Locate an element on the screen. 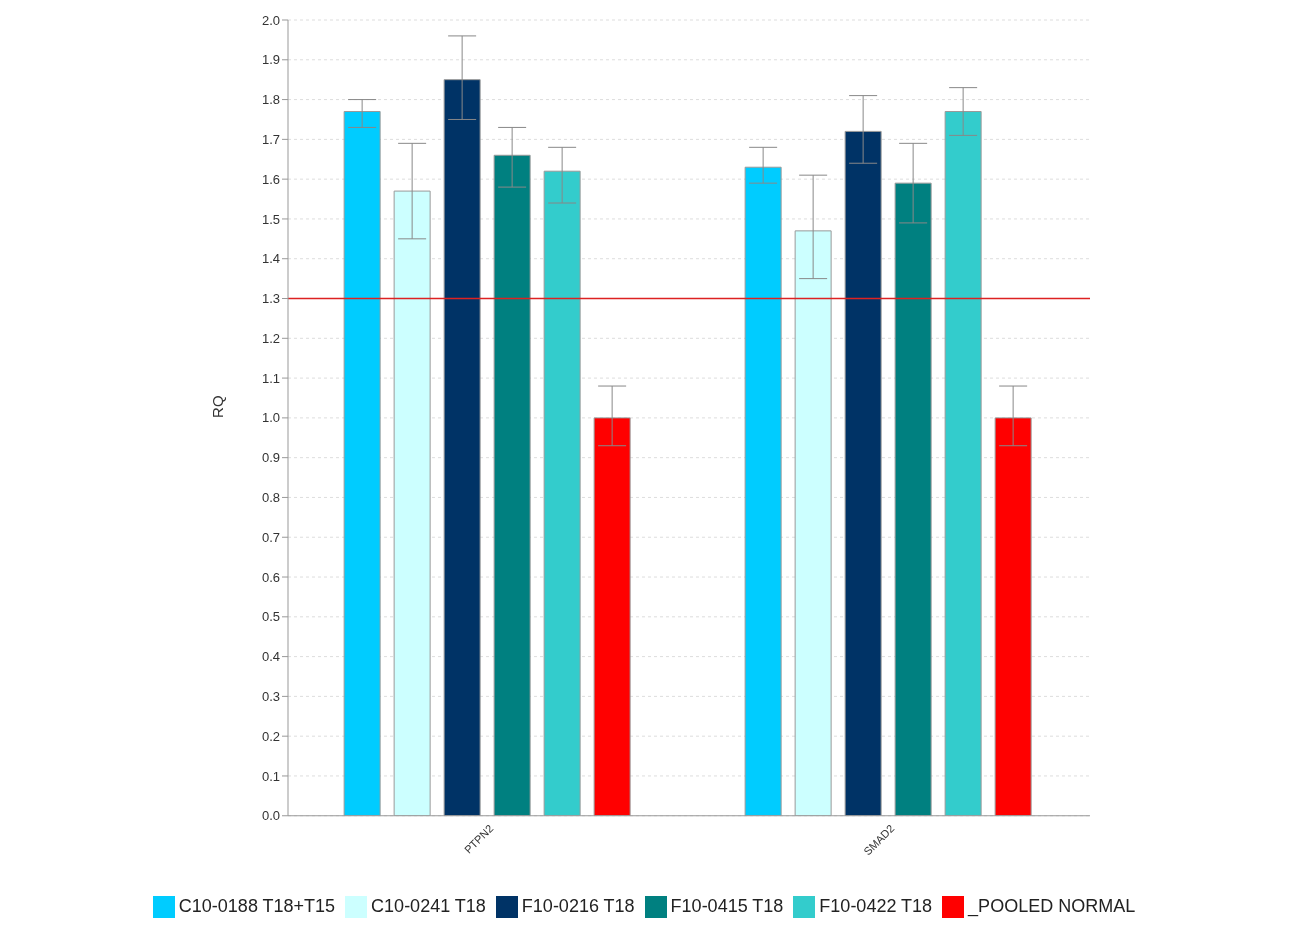 The width and height of the screenshot is (1298, 940). y-tick-label: 0.4 is located at coordinates (270, 657).